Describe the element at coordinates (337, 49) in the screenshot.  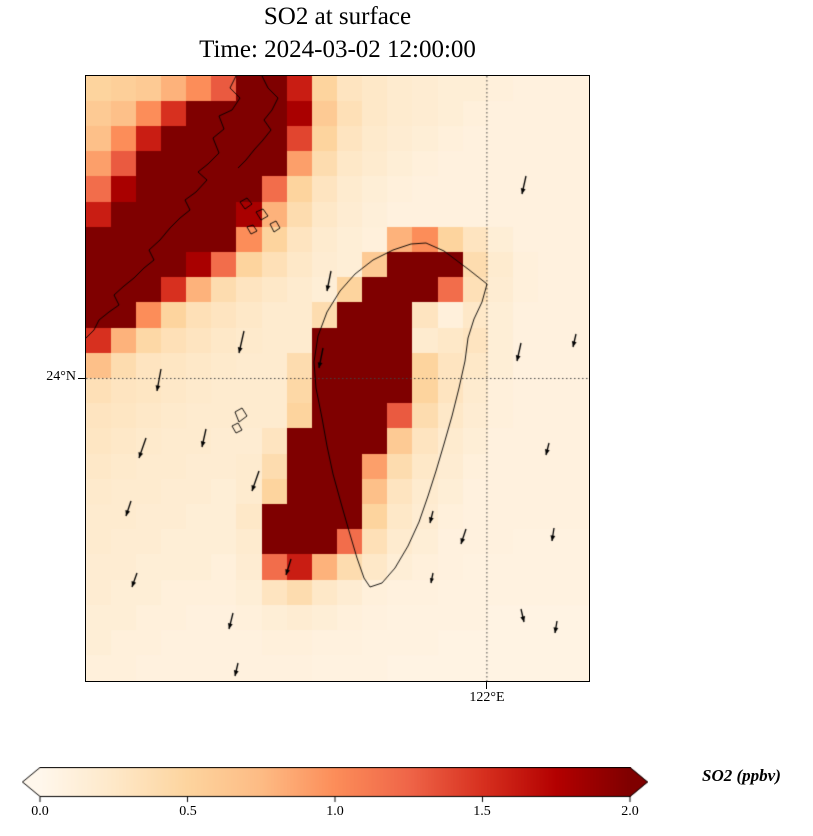
I see `figure-subtitle: Time: 2024-03-02 12:00:00` at that location.